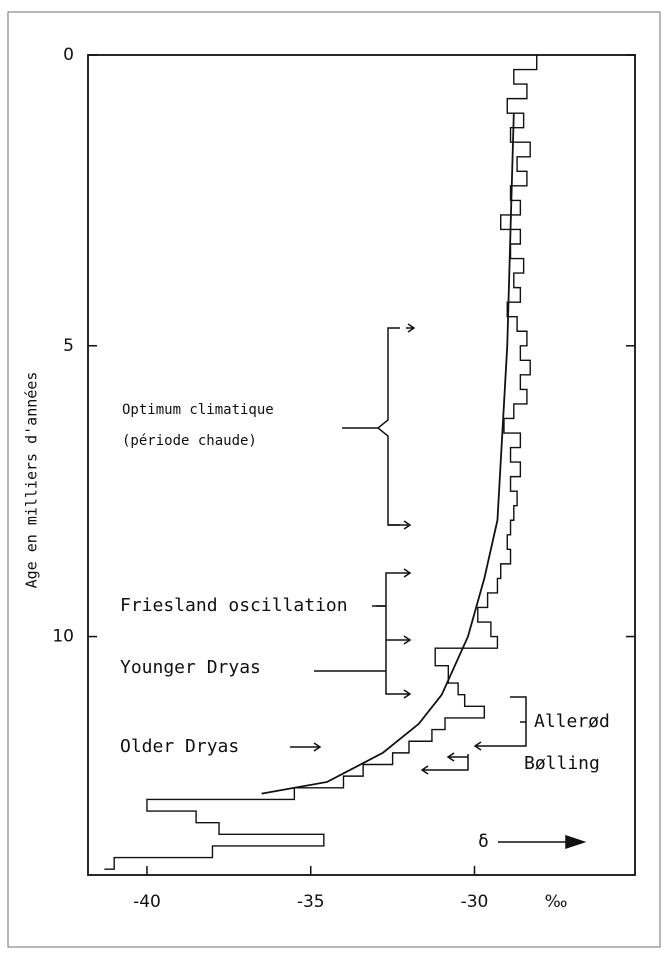 The image size is (665, 955). Describe the element at coordinates (68, 55) in the screenshot. I see `y-tick-label: 0` at that location.